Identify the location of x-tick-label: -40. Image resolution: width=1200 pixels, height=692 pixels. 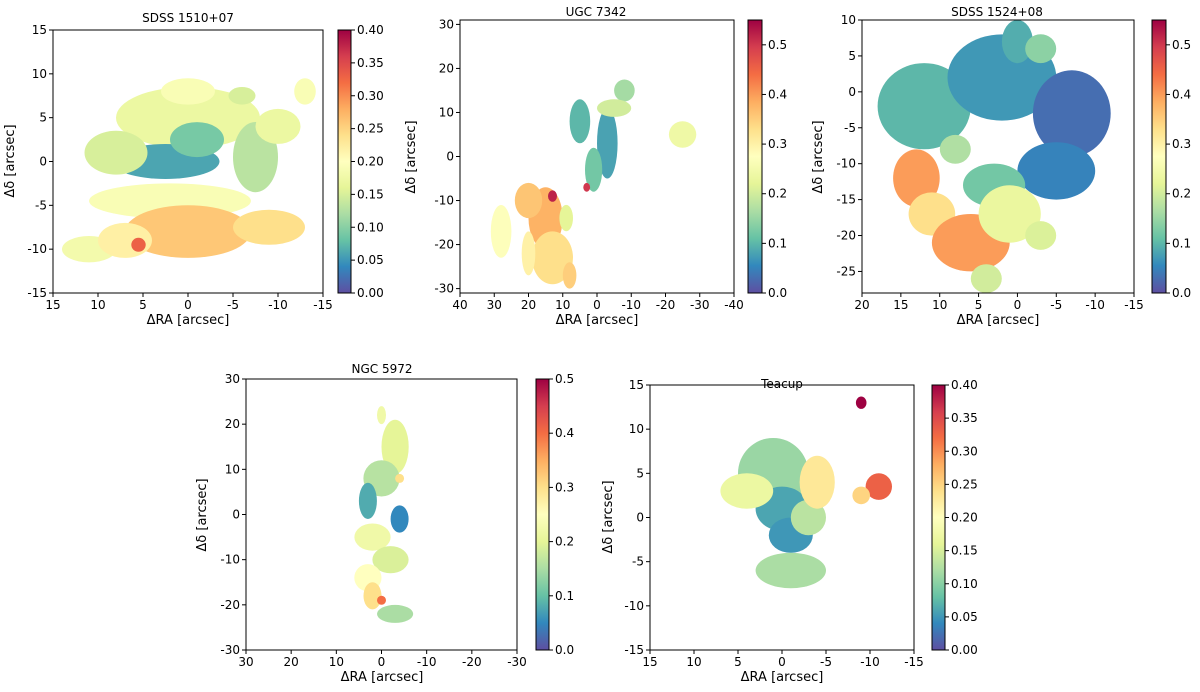
(734, 305).